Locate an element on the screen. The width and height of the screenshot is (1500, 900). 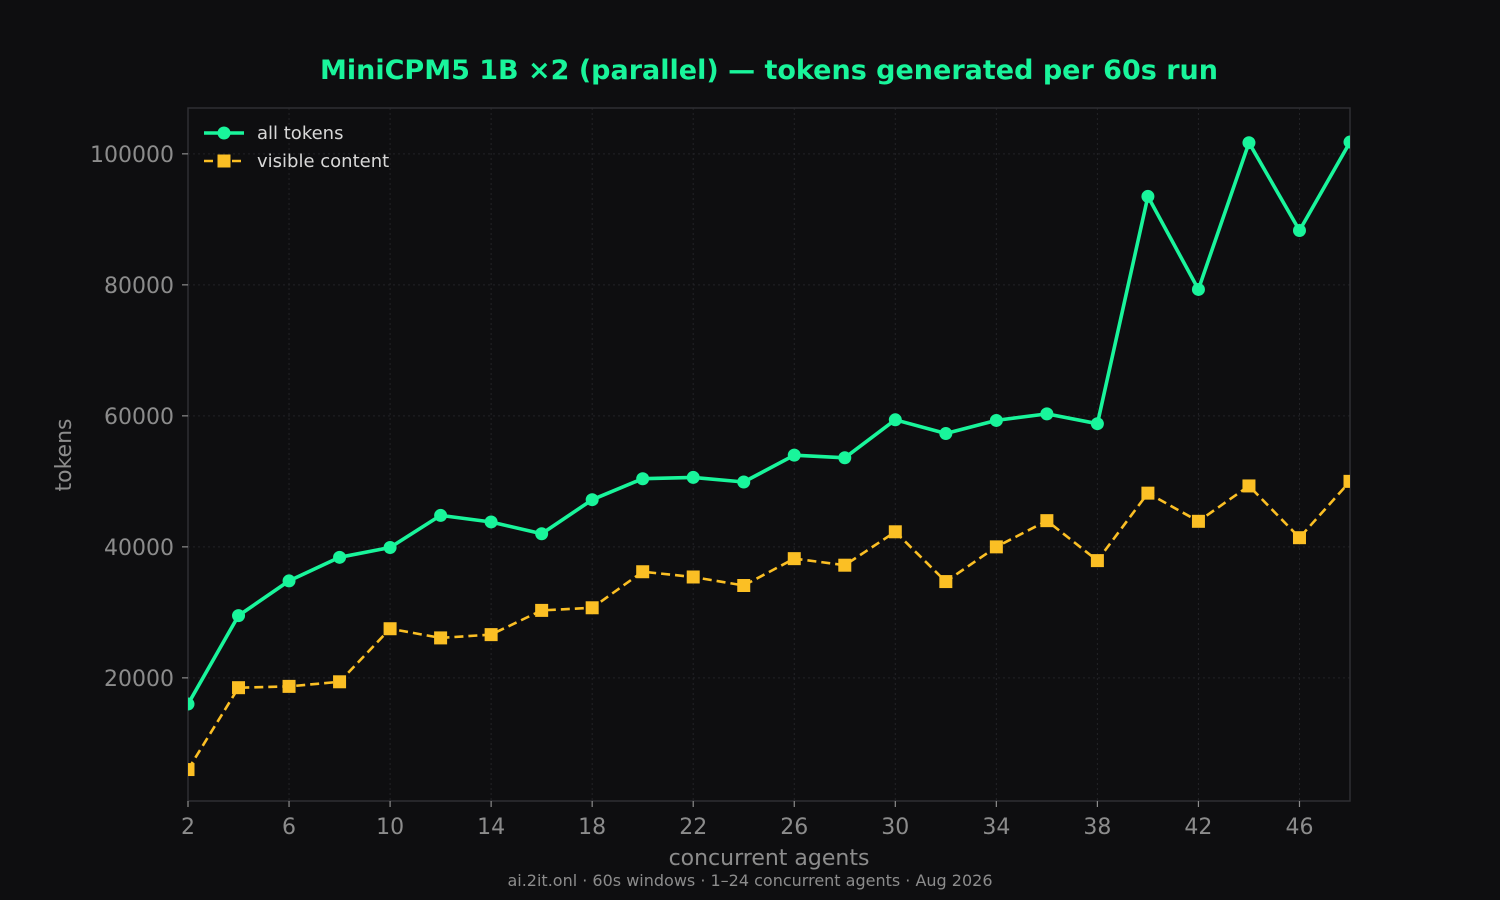
legend-label: visible content is located at coordinates (323, 161).